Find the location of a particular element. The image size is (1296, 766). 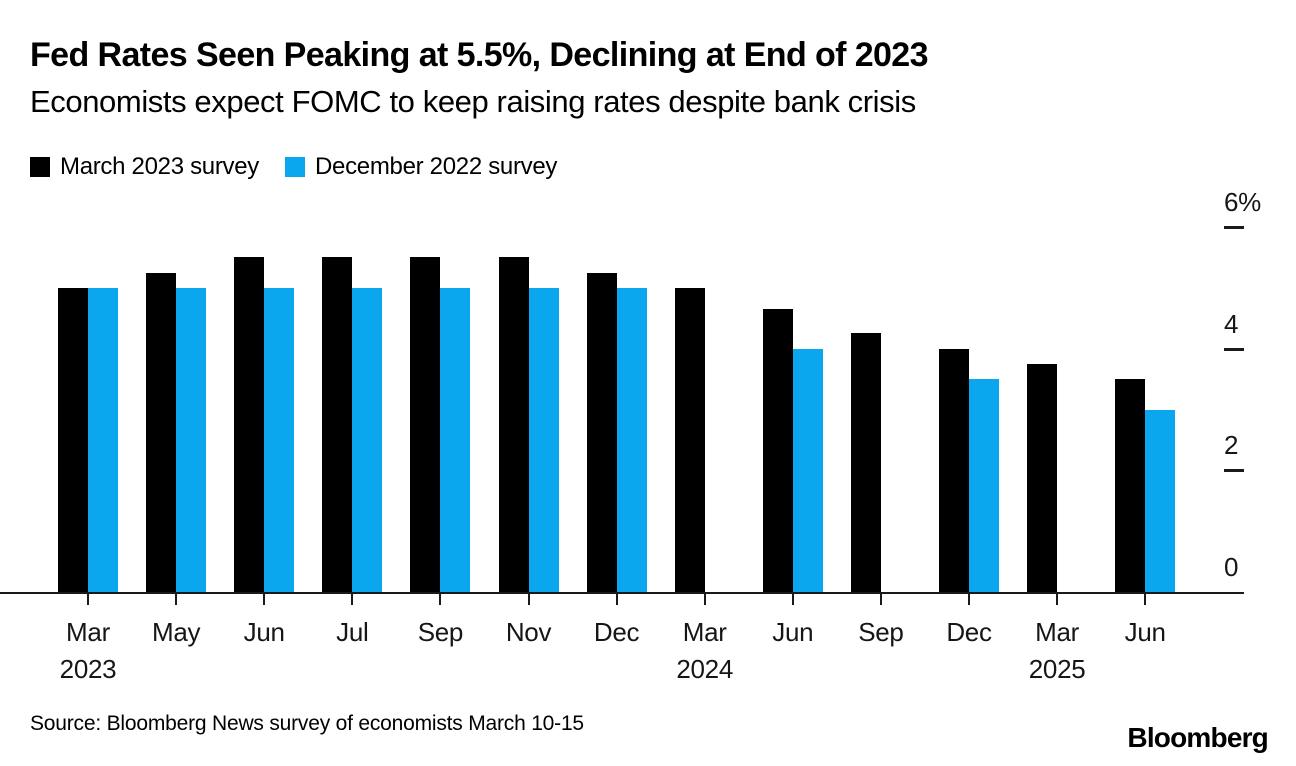

legend-label: December 2022 survey is located at coordinates (436, 166).